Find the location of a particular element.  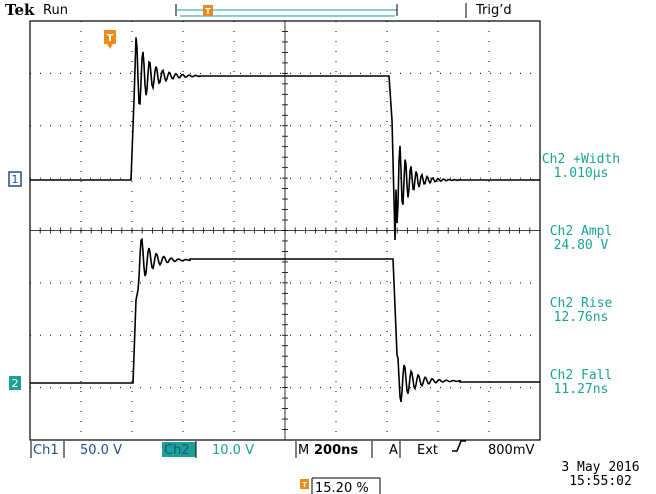

measurement-ch2-rise: Ch2 Rise 12.76ns is located at coordinates (581, 311).